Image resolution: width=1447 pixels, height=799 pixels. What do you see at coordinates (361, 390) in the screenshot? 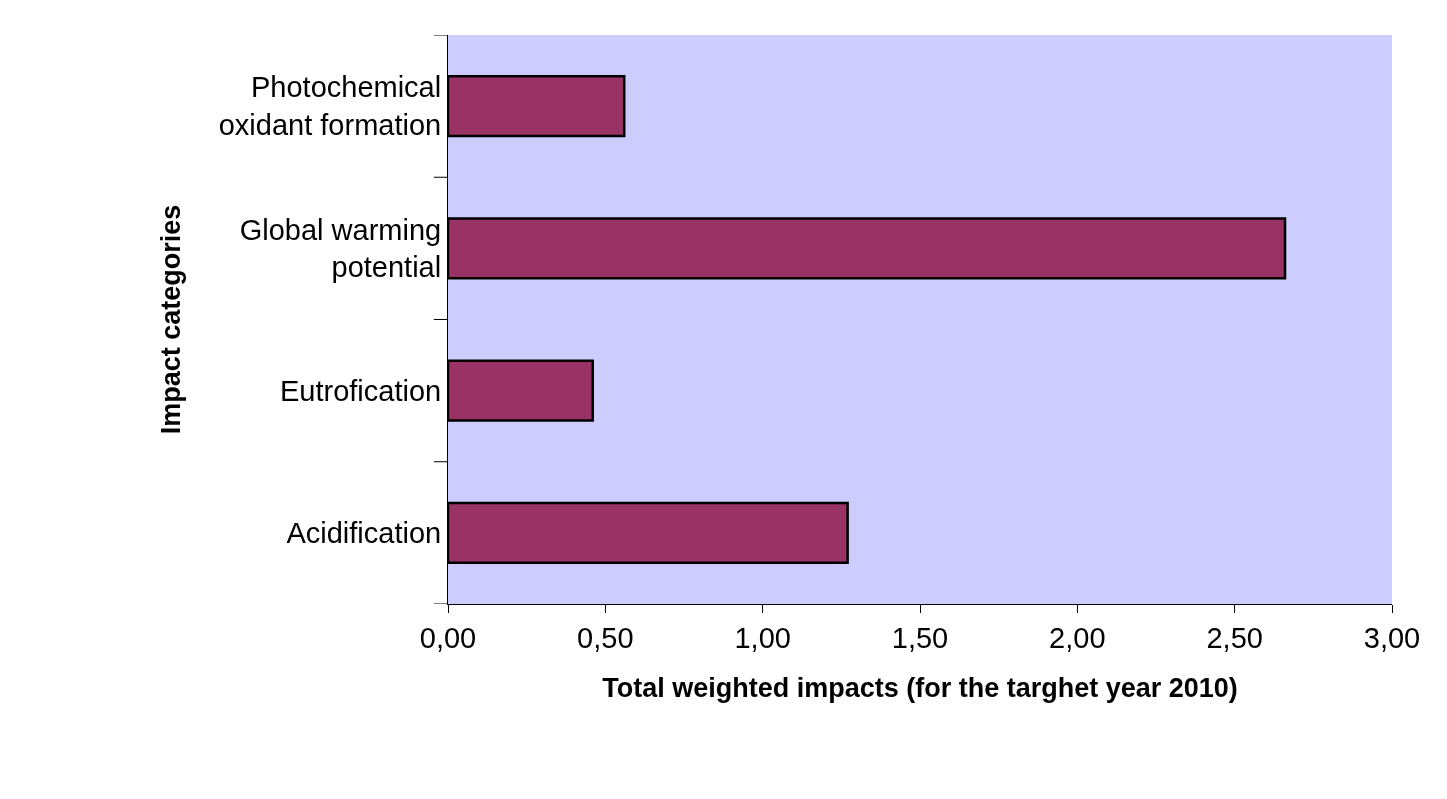
I see `y-tick-label: Eutrofication` at bounding box center [361, 390].